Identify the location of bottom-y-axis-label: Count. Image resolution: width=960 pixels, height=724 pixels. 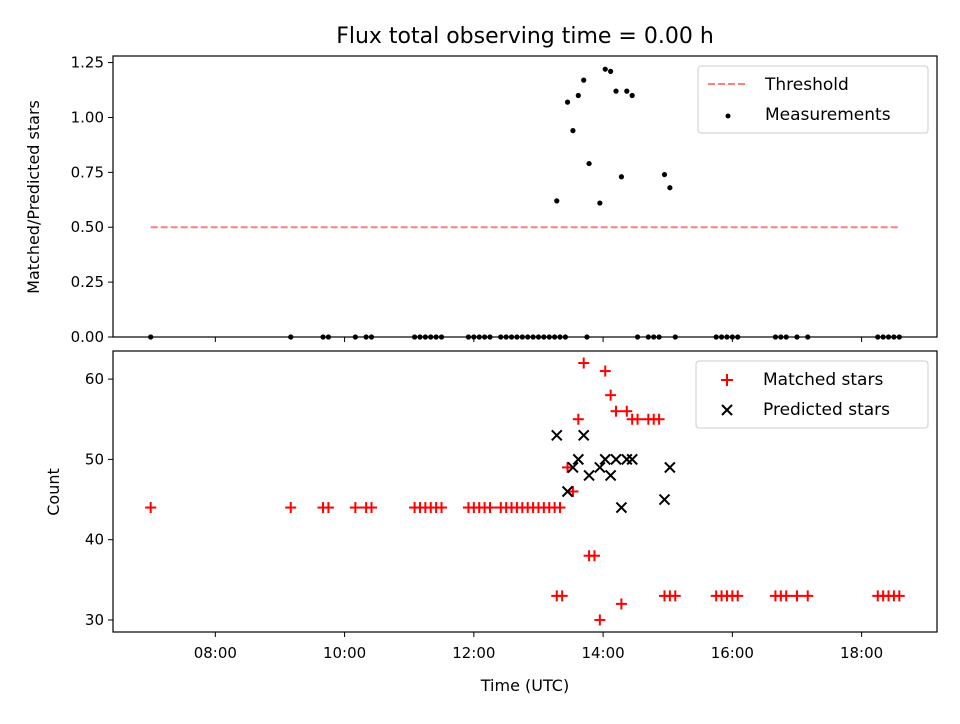
(53, 492).